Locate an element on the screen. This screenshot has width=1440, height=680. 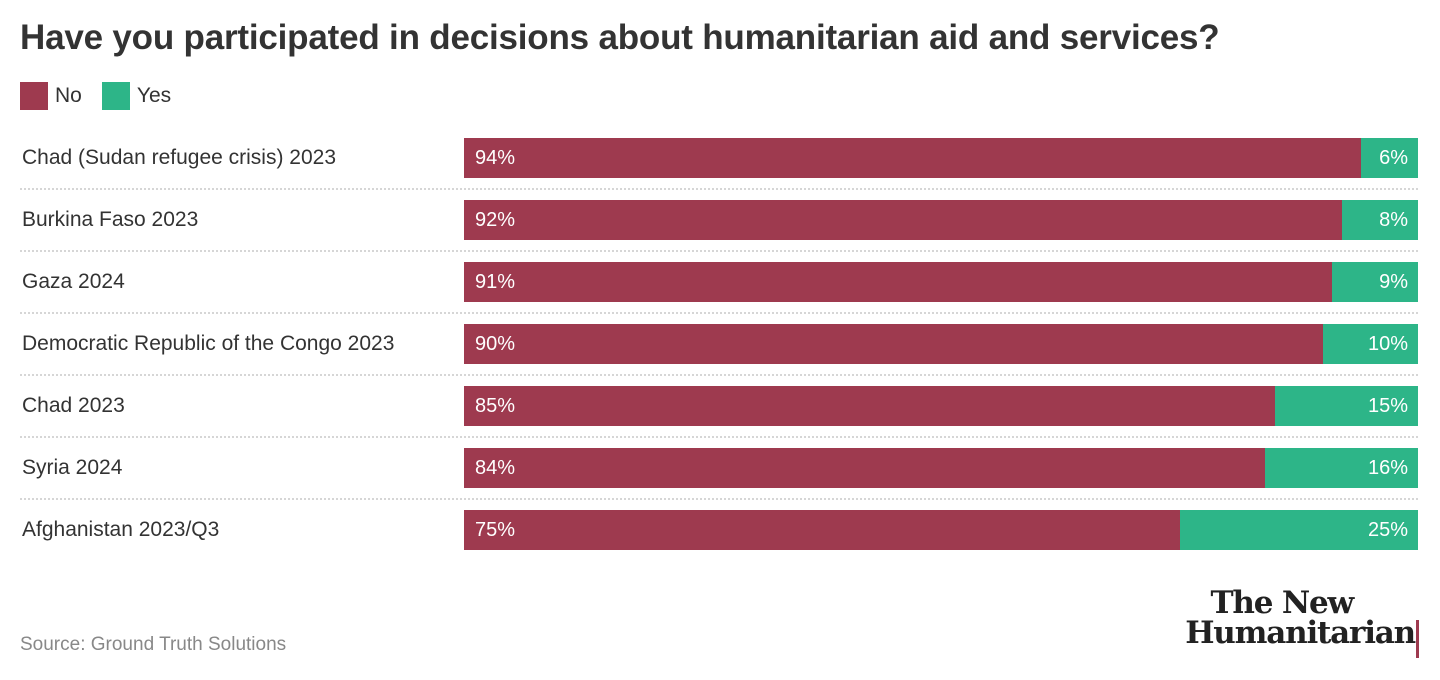
publisher-logo: The New Humanitarian is located at coordinates (1293, 618).